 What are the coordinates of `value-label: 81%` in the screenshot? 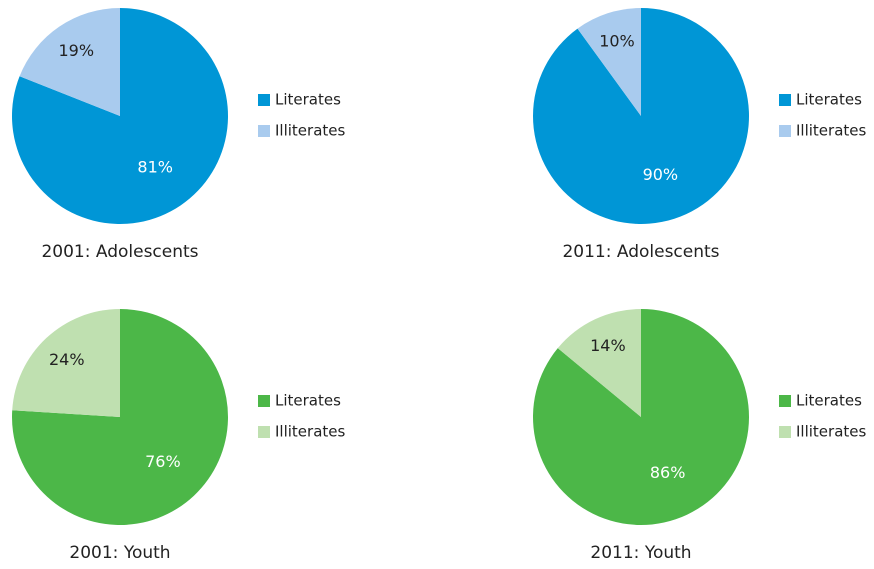 It's located at (155, 166).